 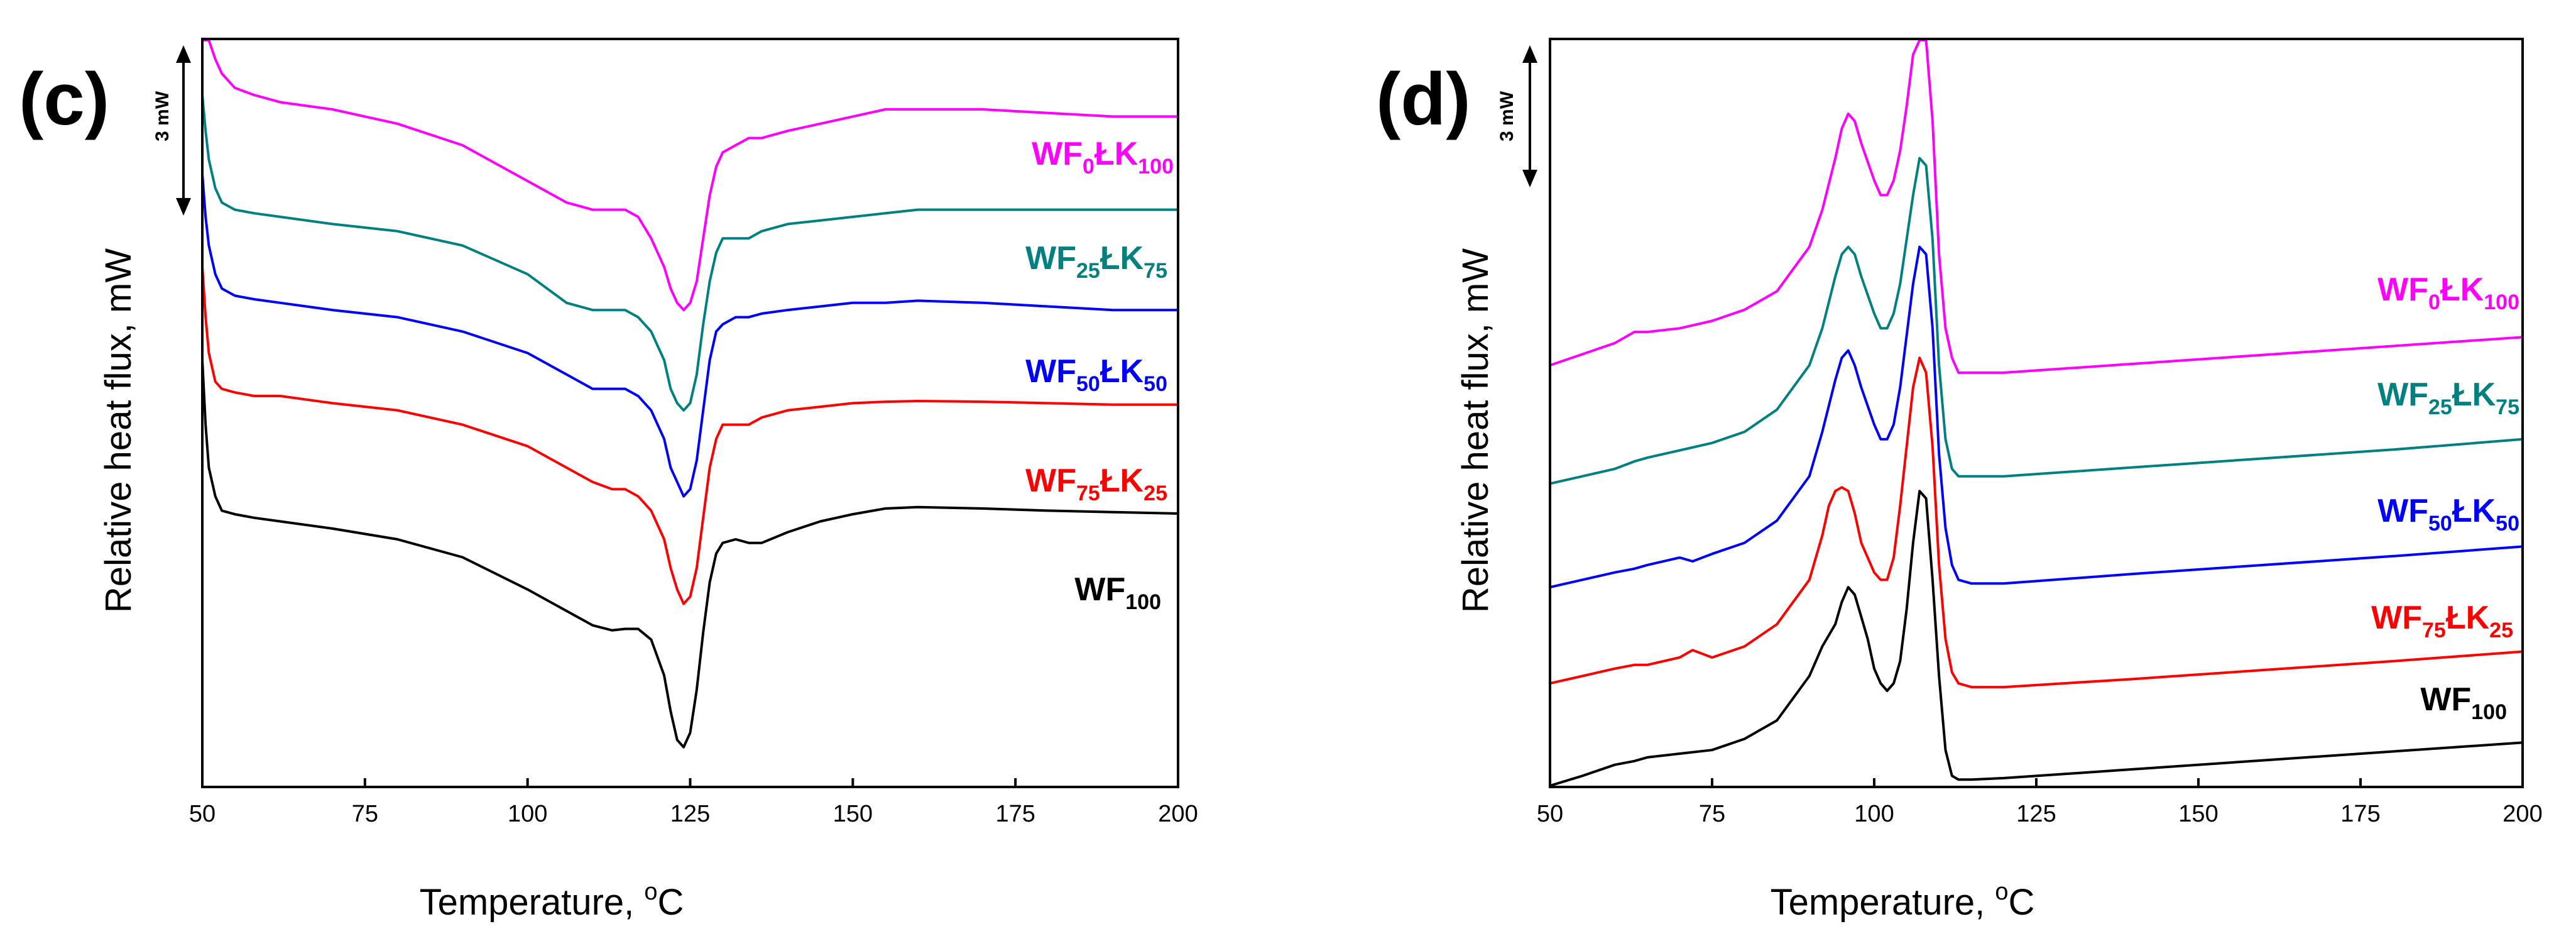 What do you see at coordinates (1117, 592) in the screenshot?
I see `label-wf100-c: WF100` at bounding box center [1117, 592].